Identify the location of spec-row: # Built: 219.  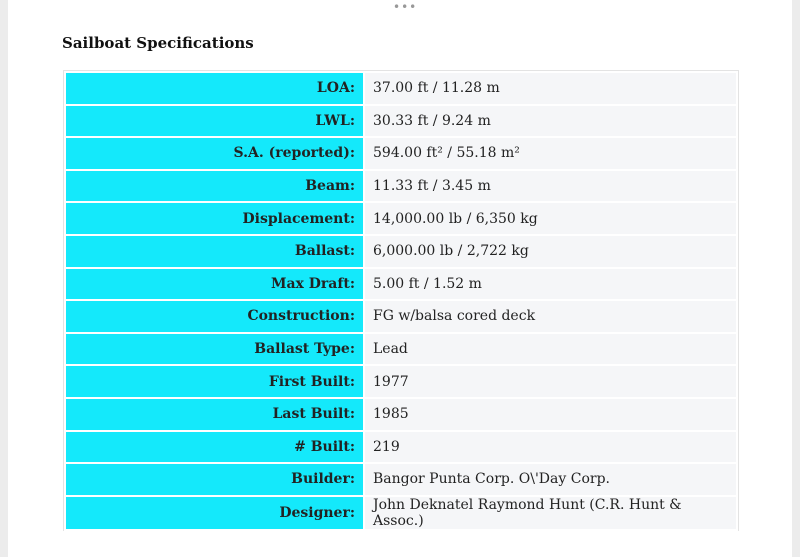
(401, 447).